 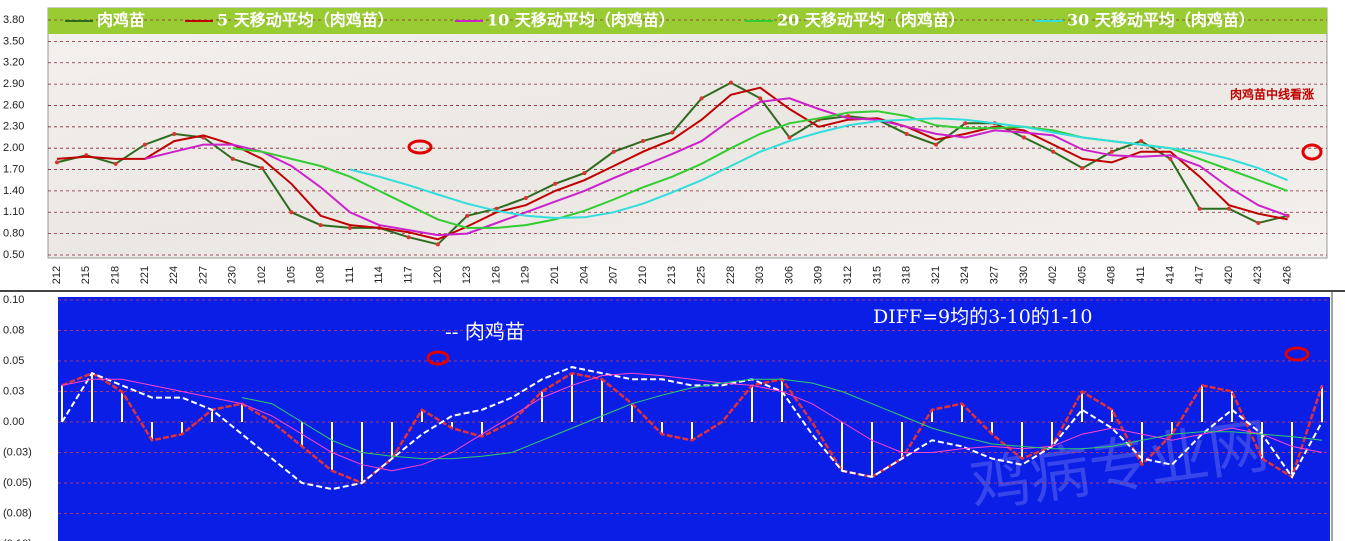 What do you see at coordinates (877, 275) in the screenshot?
I see `x-tick-label: 315` at bounding box center [877, 275].